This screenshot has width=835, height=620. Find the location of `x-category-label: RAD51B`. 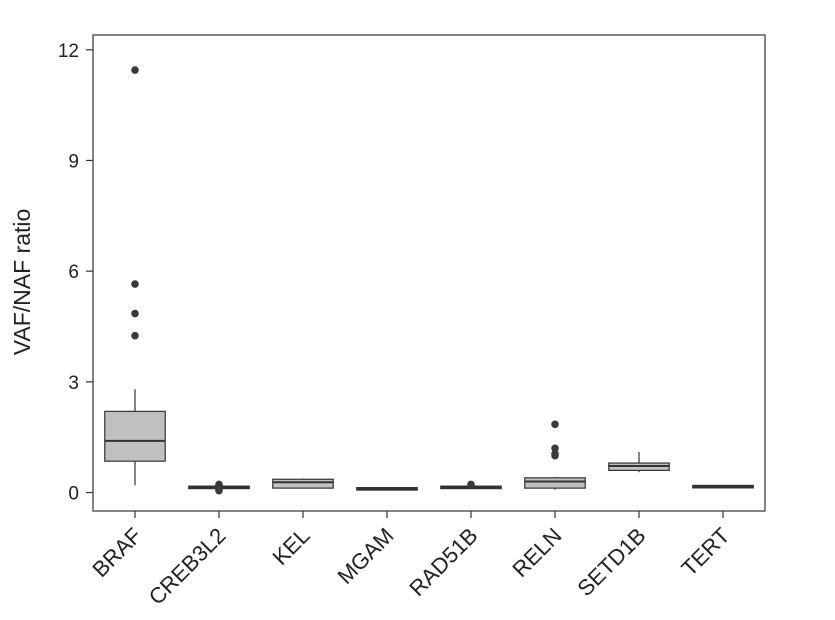

x-category-label: RAD51B is located at coordinates (443, 562).